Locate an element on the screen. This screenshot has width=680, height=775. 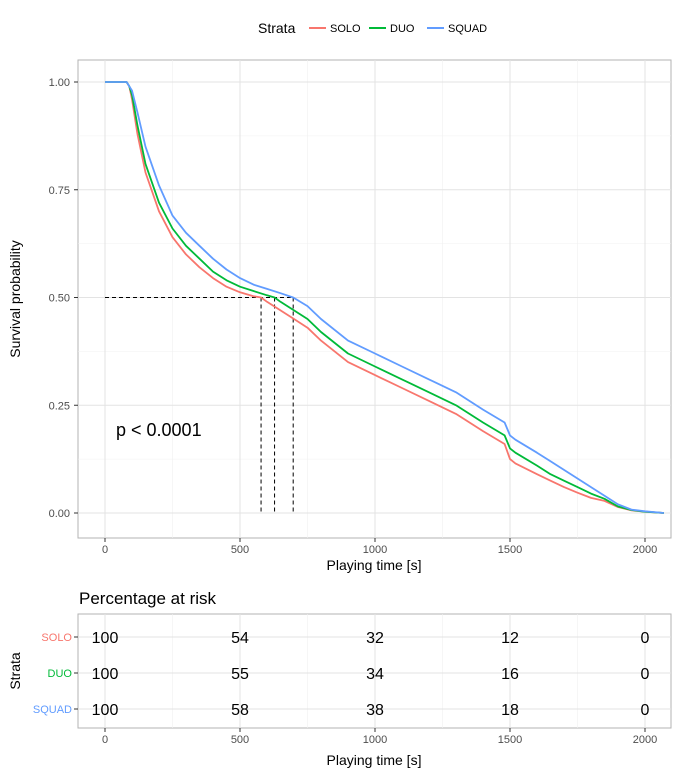
legend-label-duo: DUO is located at coordinates (402, 29).